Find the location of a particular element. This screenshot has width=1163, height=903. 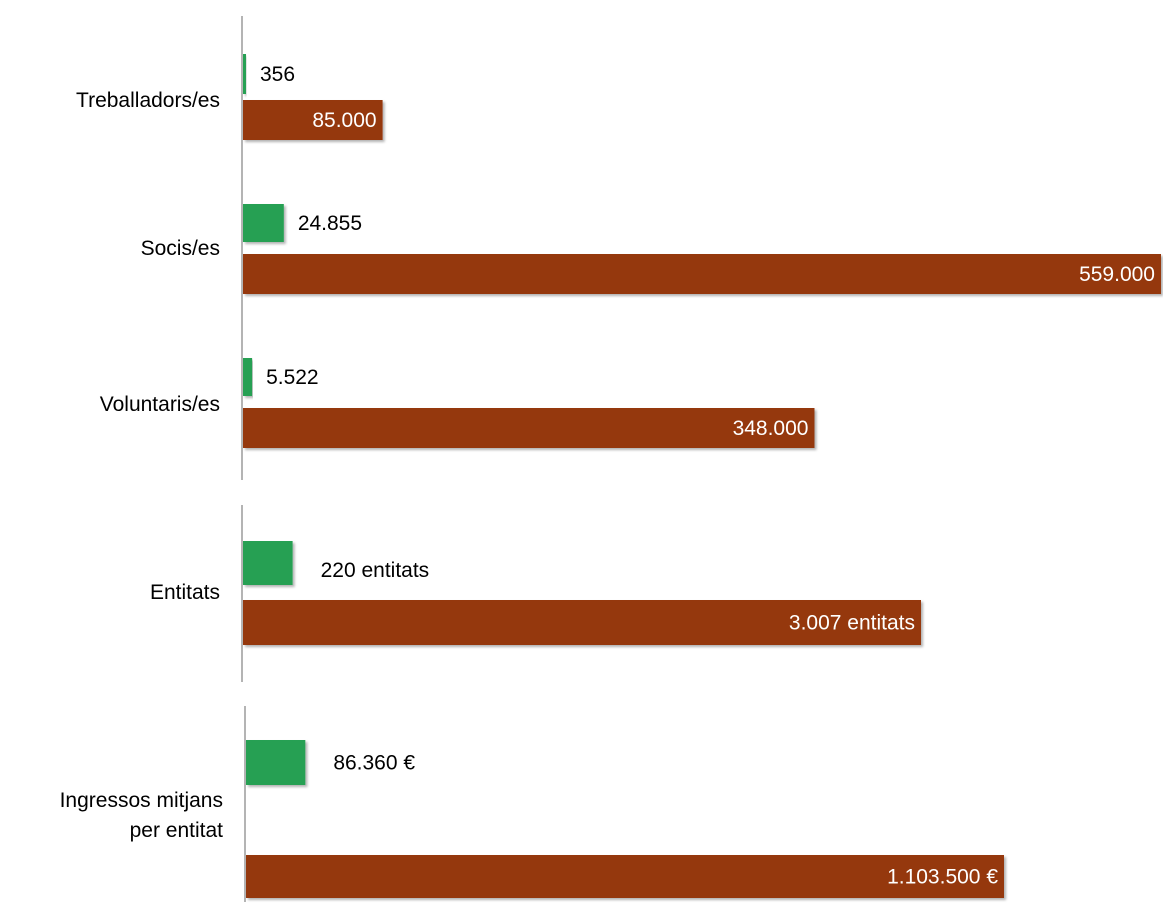

data-label-treballadors-es-series-2: 85.000 is located at coordinates (344, 120).